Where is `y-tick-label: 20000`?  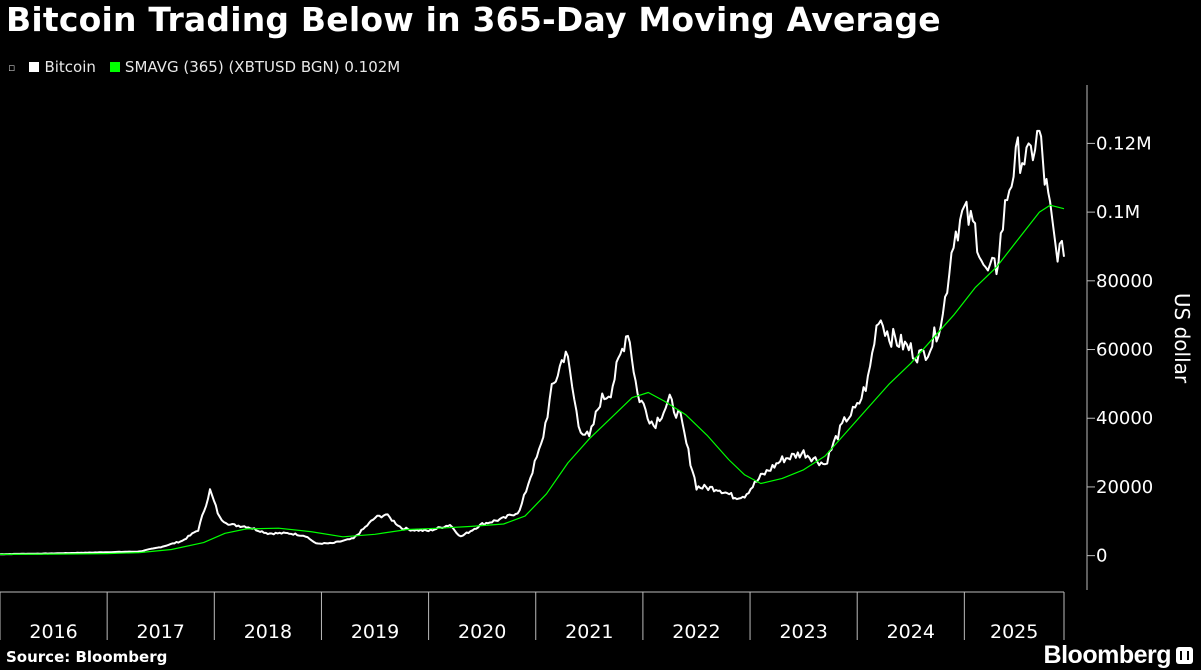 y-tick-label: 20000 is located at coordinates (1124, 487).